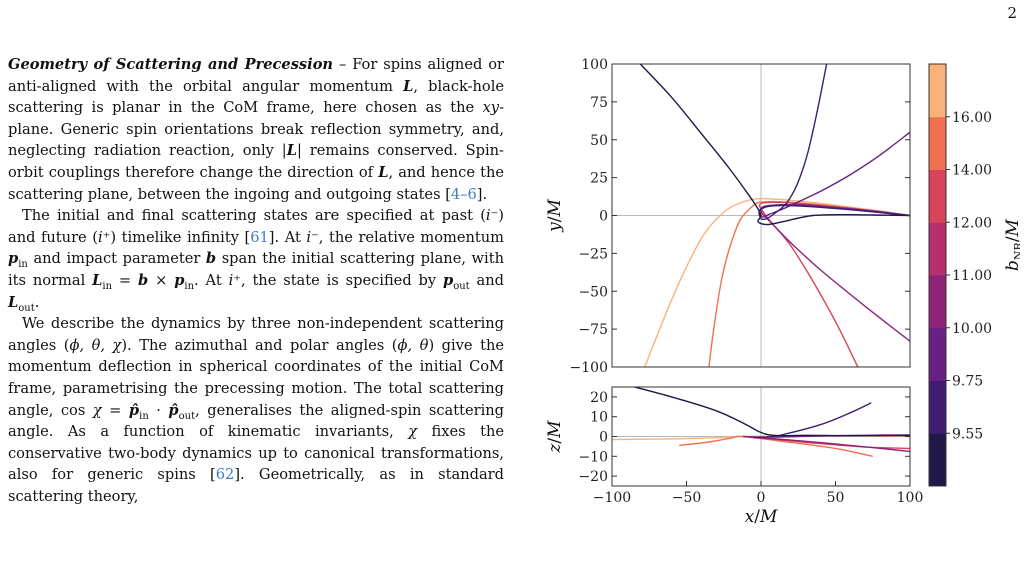  What do you see at coordinates (463, 194) in the screenshot?
I see `text-run: 4–6` at bounding box center [463, 194].